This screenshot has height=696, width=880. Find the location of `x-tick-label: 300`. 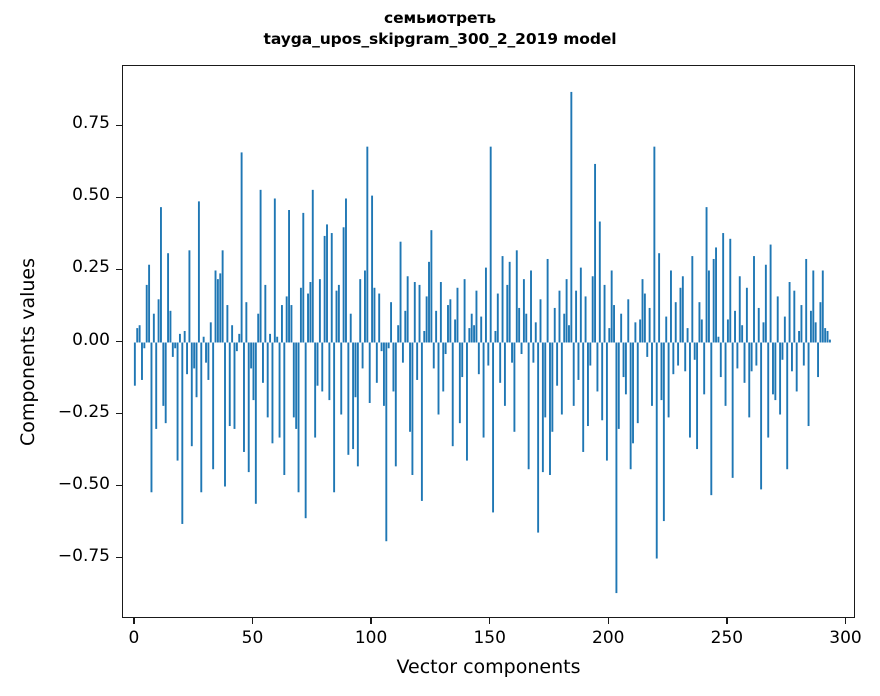

x-tick-label: 300 is located at coordinates (845, 638).